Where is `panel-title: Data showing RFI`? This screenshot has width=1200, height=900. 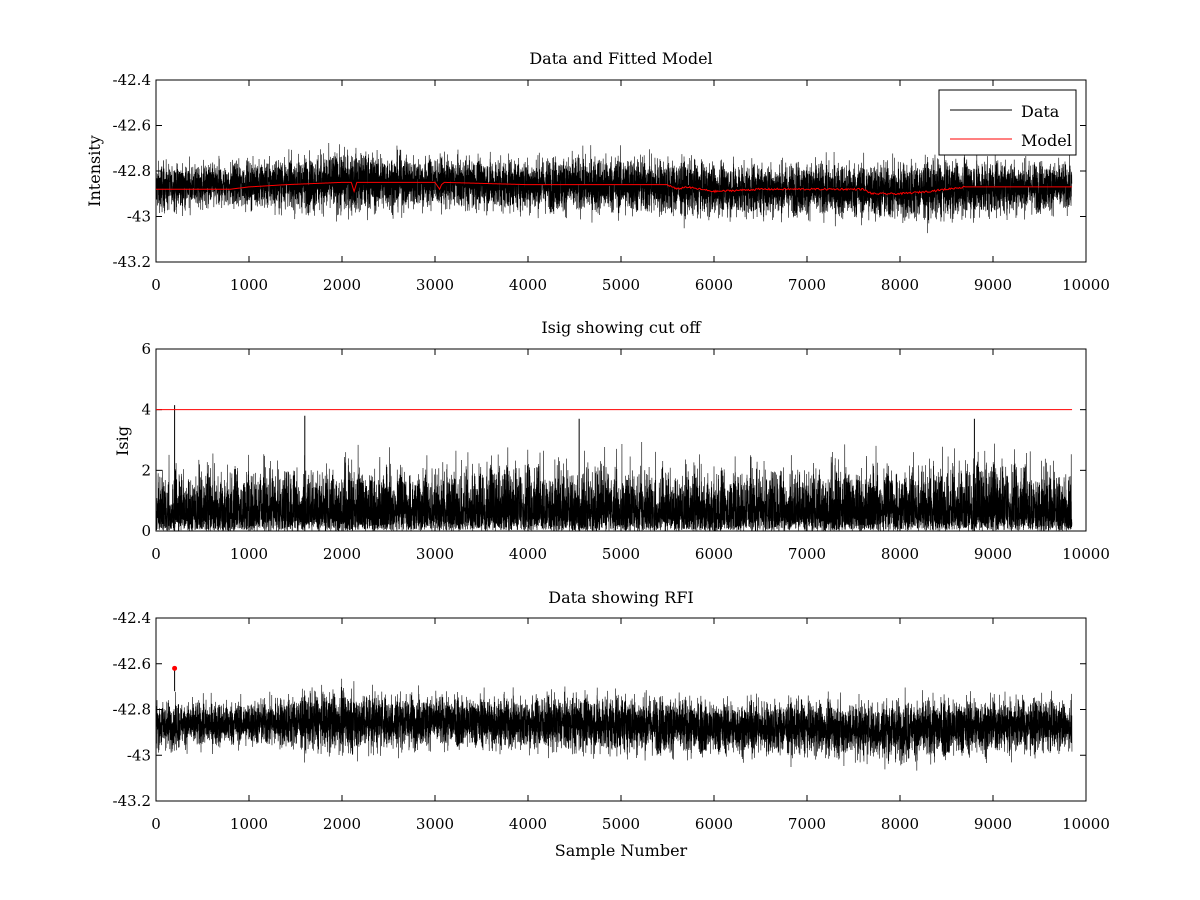 panel-title: Data showing RFI is located at coordinates (620, 597).